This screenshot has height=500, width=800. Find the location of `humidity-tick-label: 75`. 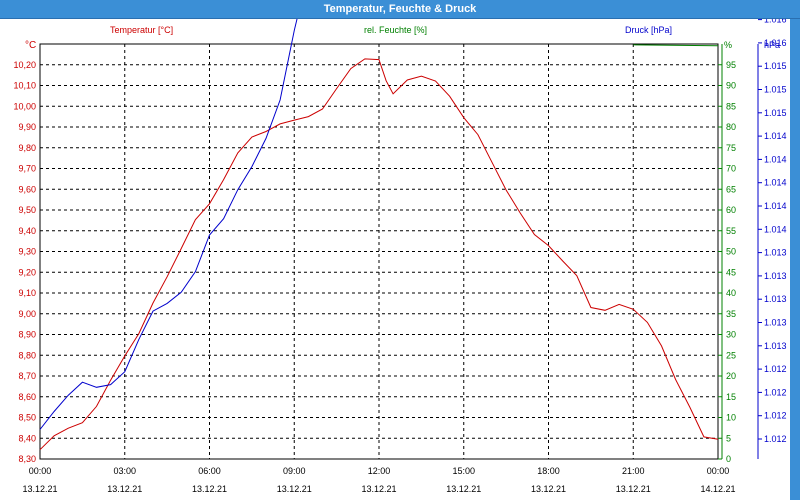

humidity-tick-label: 75 is located at coordinates (731, 148).